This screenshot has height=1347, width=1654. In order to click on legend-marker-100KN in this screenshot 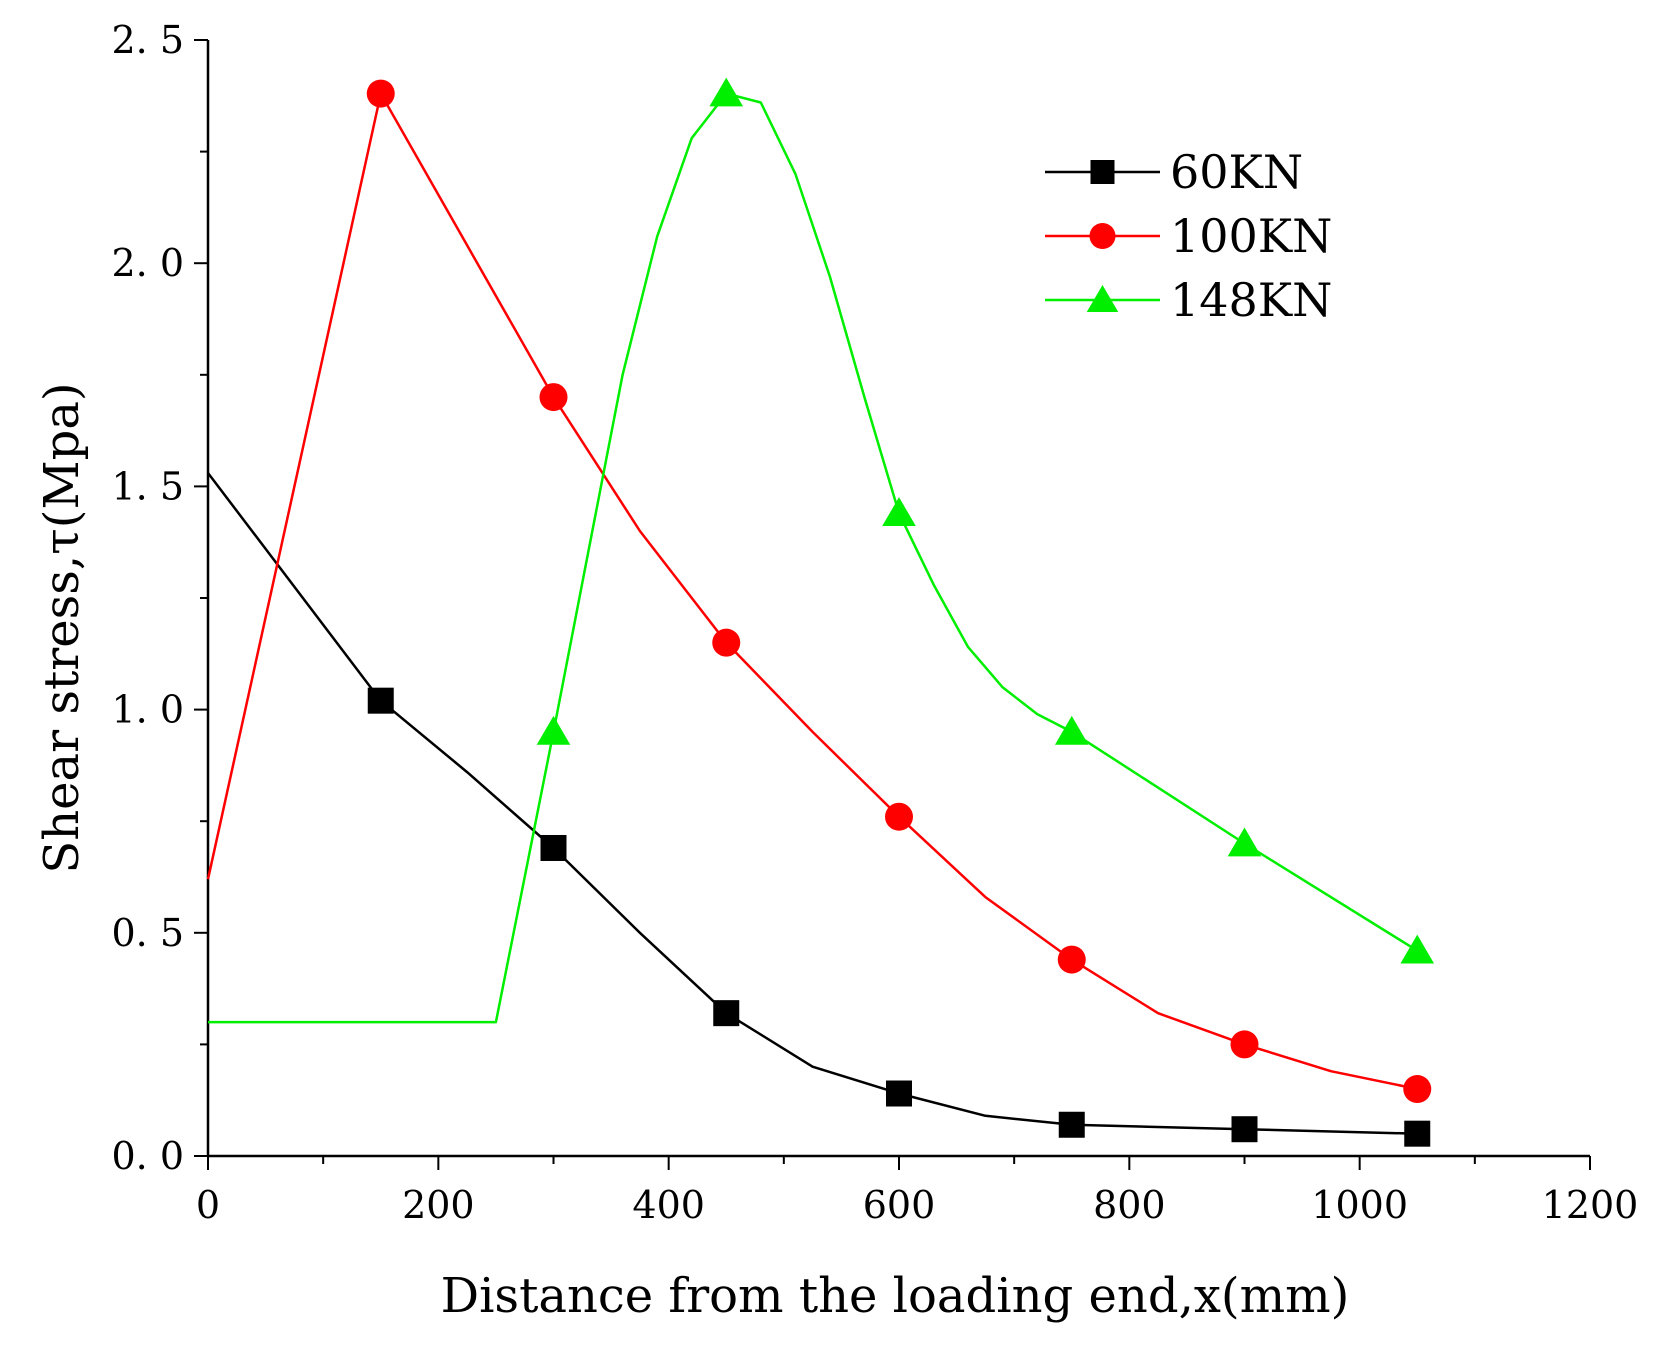, I will do `click(1102, 236)`.